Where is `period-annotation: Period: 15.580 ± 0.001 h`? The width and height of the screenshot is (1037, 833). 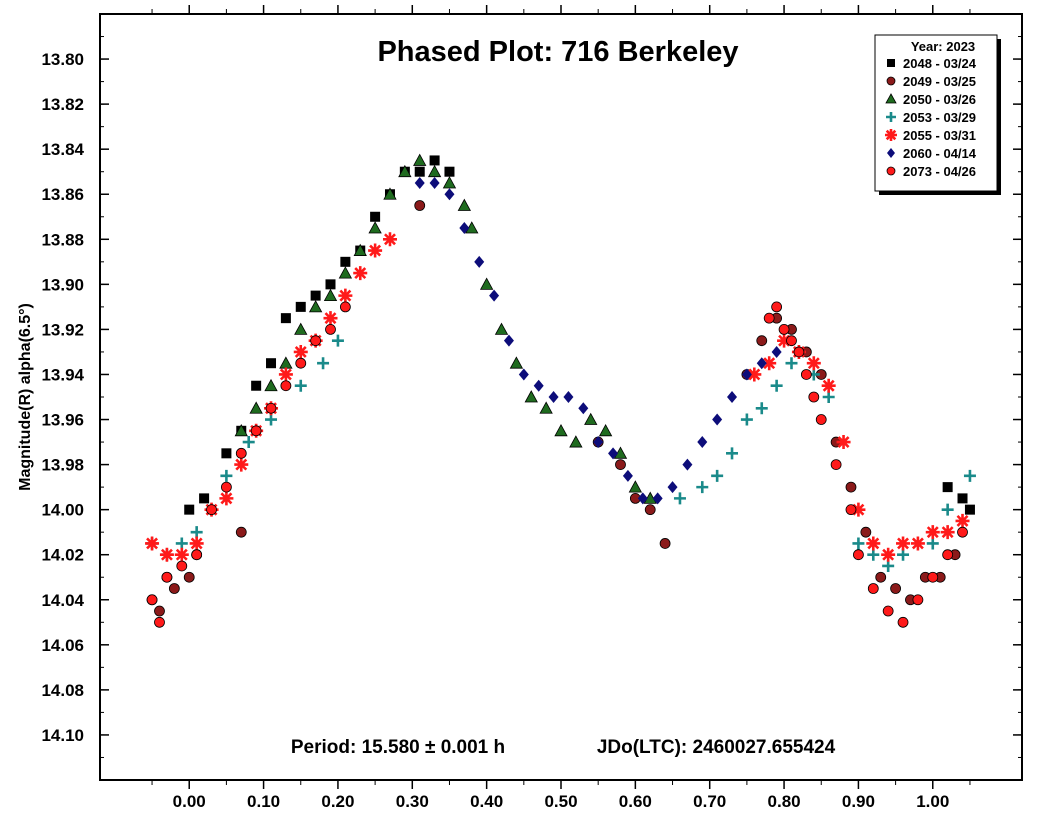 period-annotation: Period: 15.580 ± 0.001 h is located at coordinates (398, 747).